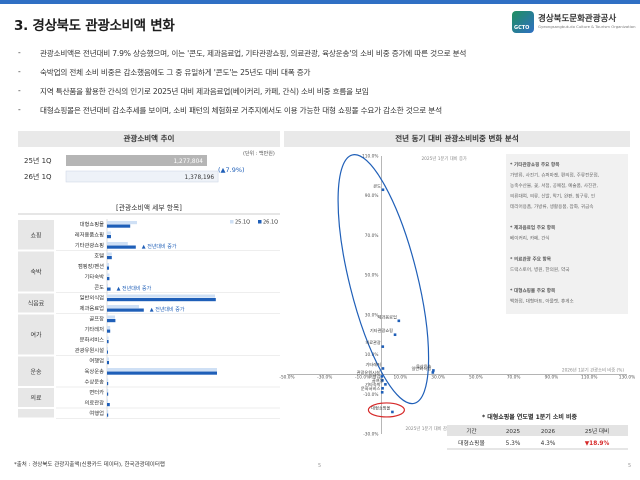 This screenshot has width=640, height=480. I want to click on scatter-note-line: * 기타관광쇼핑 주요 항목, so click(535, 164).